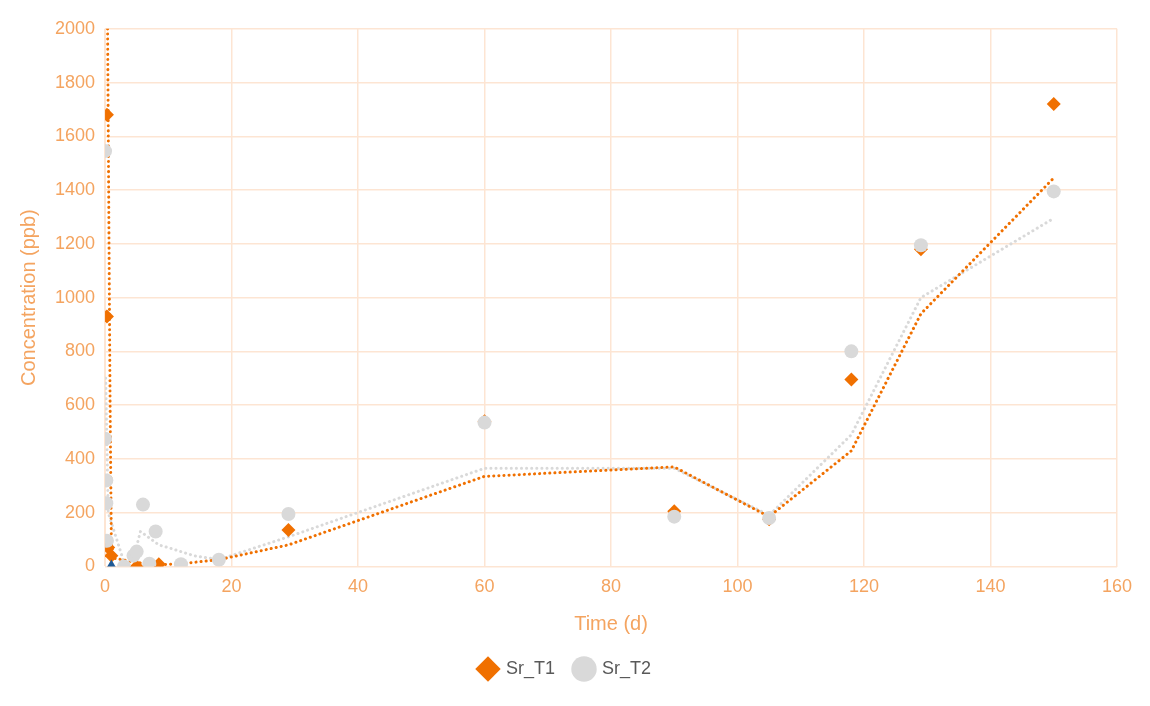  I want to click on y-tick-label: 800, so click(80, 350).